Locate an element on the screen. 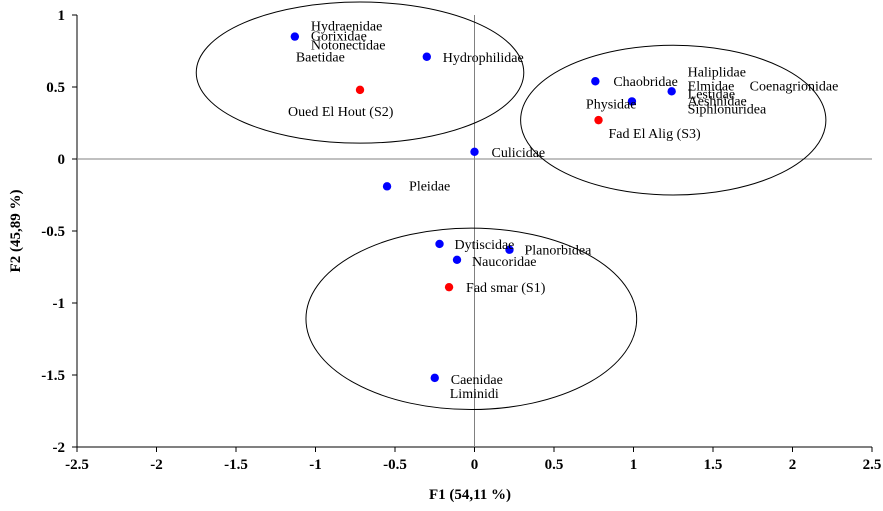  x-tick-label: 1 is located at coordinates (634, 465).